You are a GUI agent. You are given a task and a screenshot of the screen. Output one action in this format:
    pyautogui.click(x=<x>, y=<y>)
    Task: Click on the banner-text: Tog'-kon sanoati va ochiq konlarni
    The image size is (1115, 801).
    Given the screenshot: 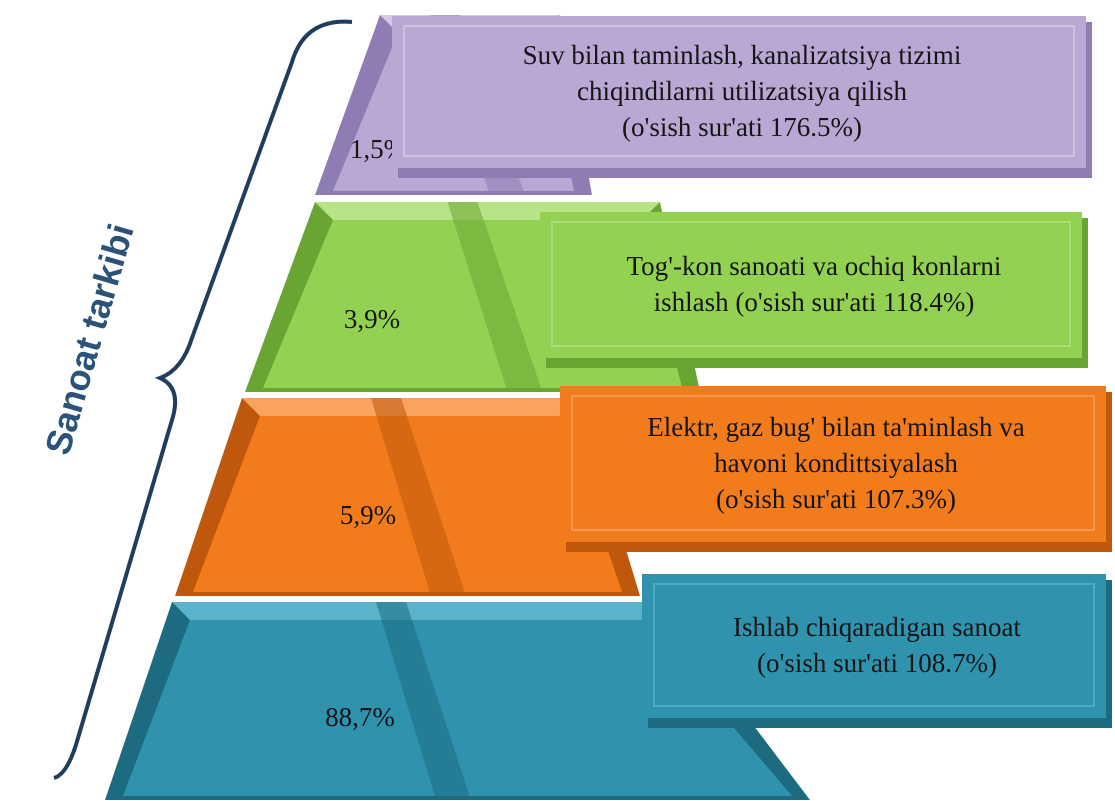 What is the action you would take?
    pyautogui.click(x=814, y=266)
    